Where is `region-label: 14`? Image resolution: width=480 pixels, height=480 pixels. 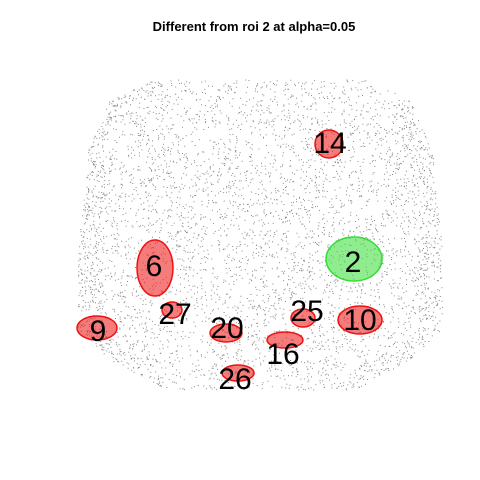 region-label: 14 is located at coordinates (329, 143).